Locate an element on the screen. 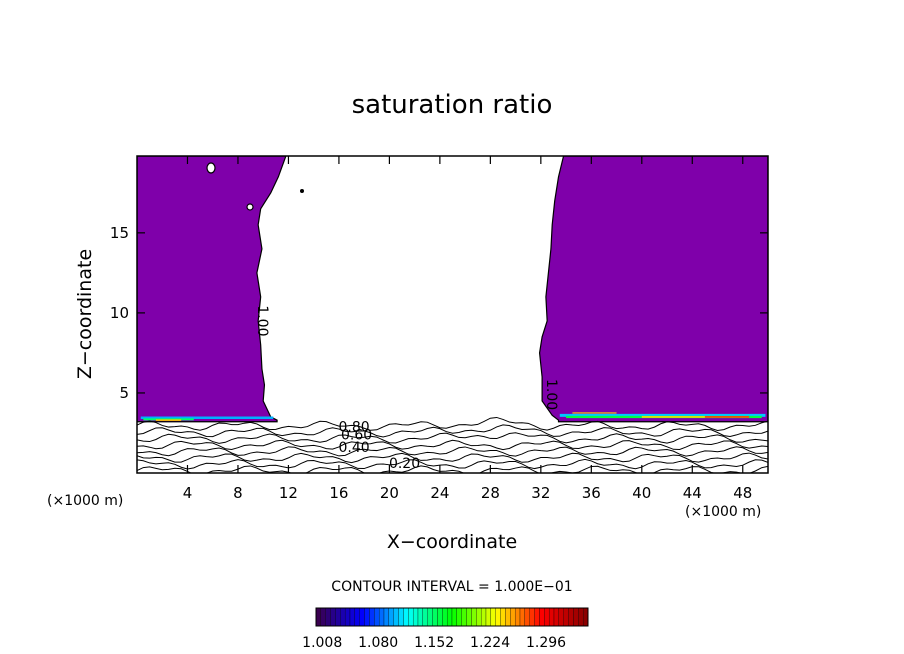 Image resolution: width=904 pixels, height=654 pixels. x-tick-label: 16 is located at coordinates (338, 493).